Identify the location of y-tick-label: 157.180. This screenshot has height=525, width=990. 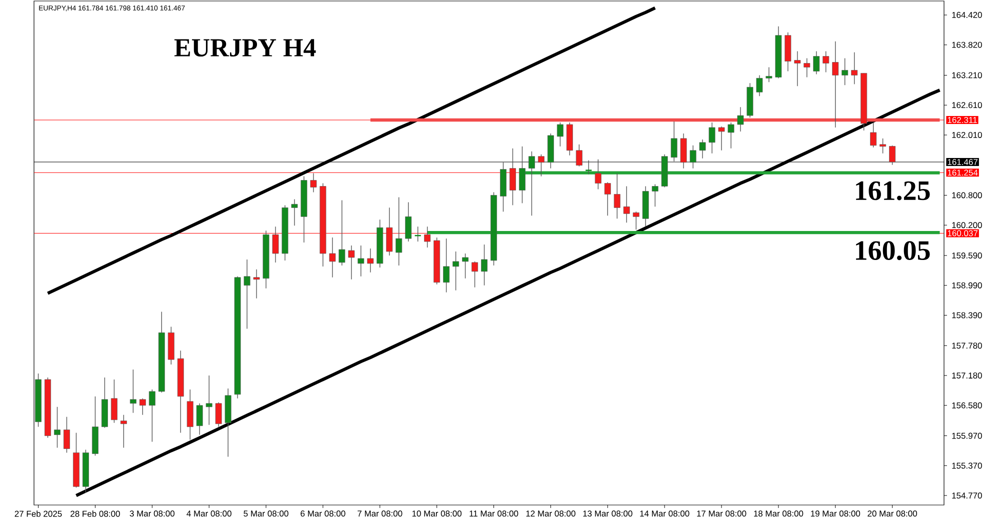
(967, 375).